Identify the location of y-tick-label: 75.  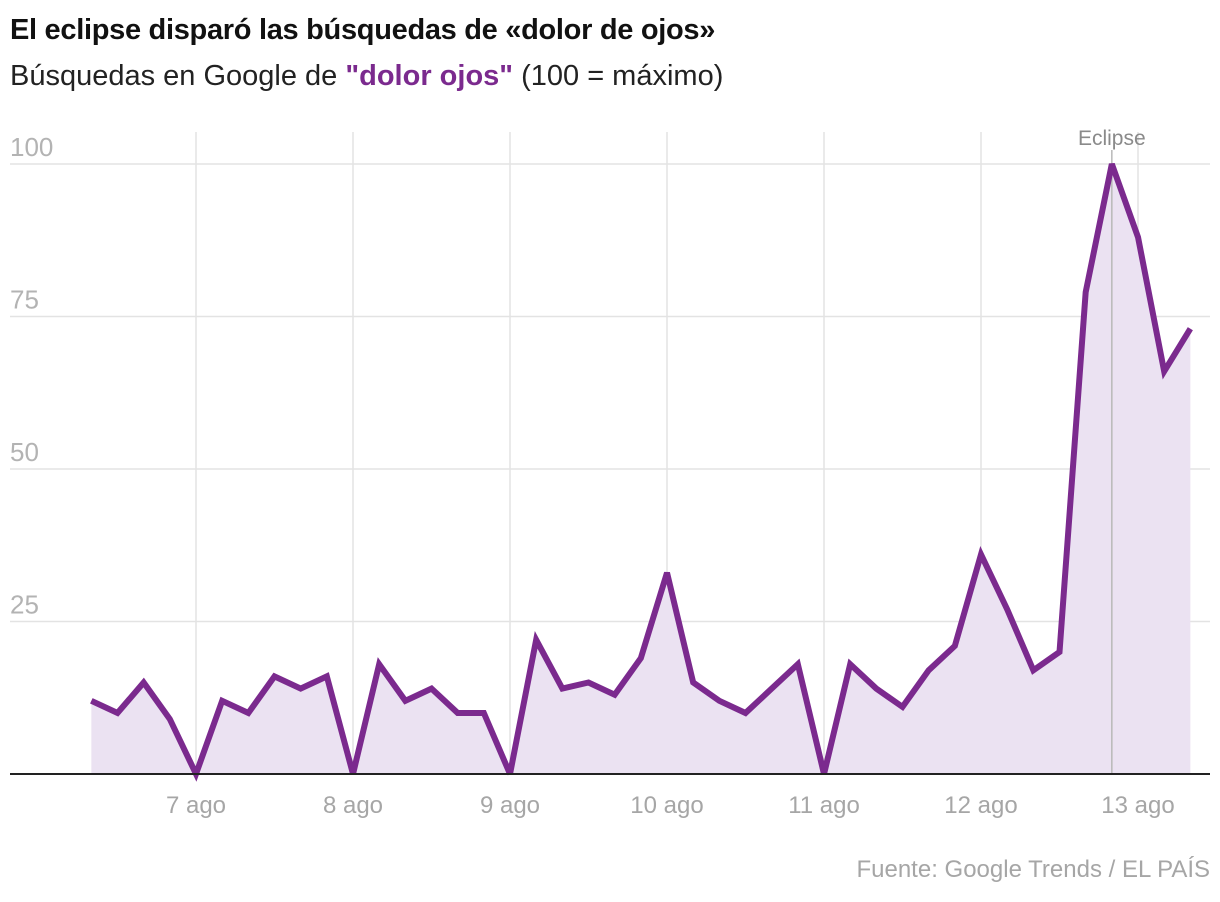
(24, 300).